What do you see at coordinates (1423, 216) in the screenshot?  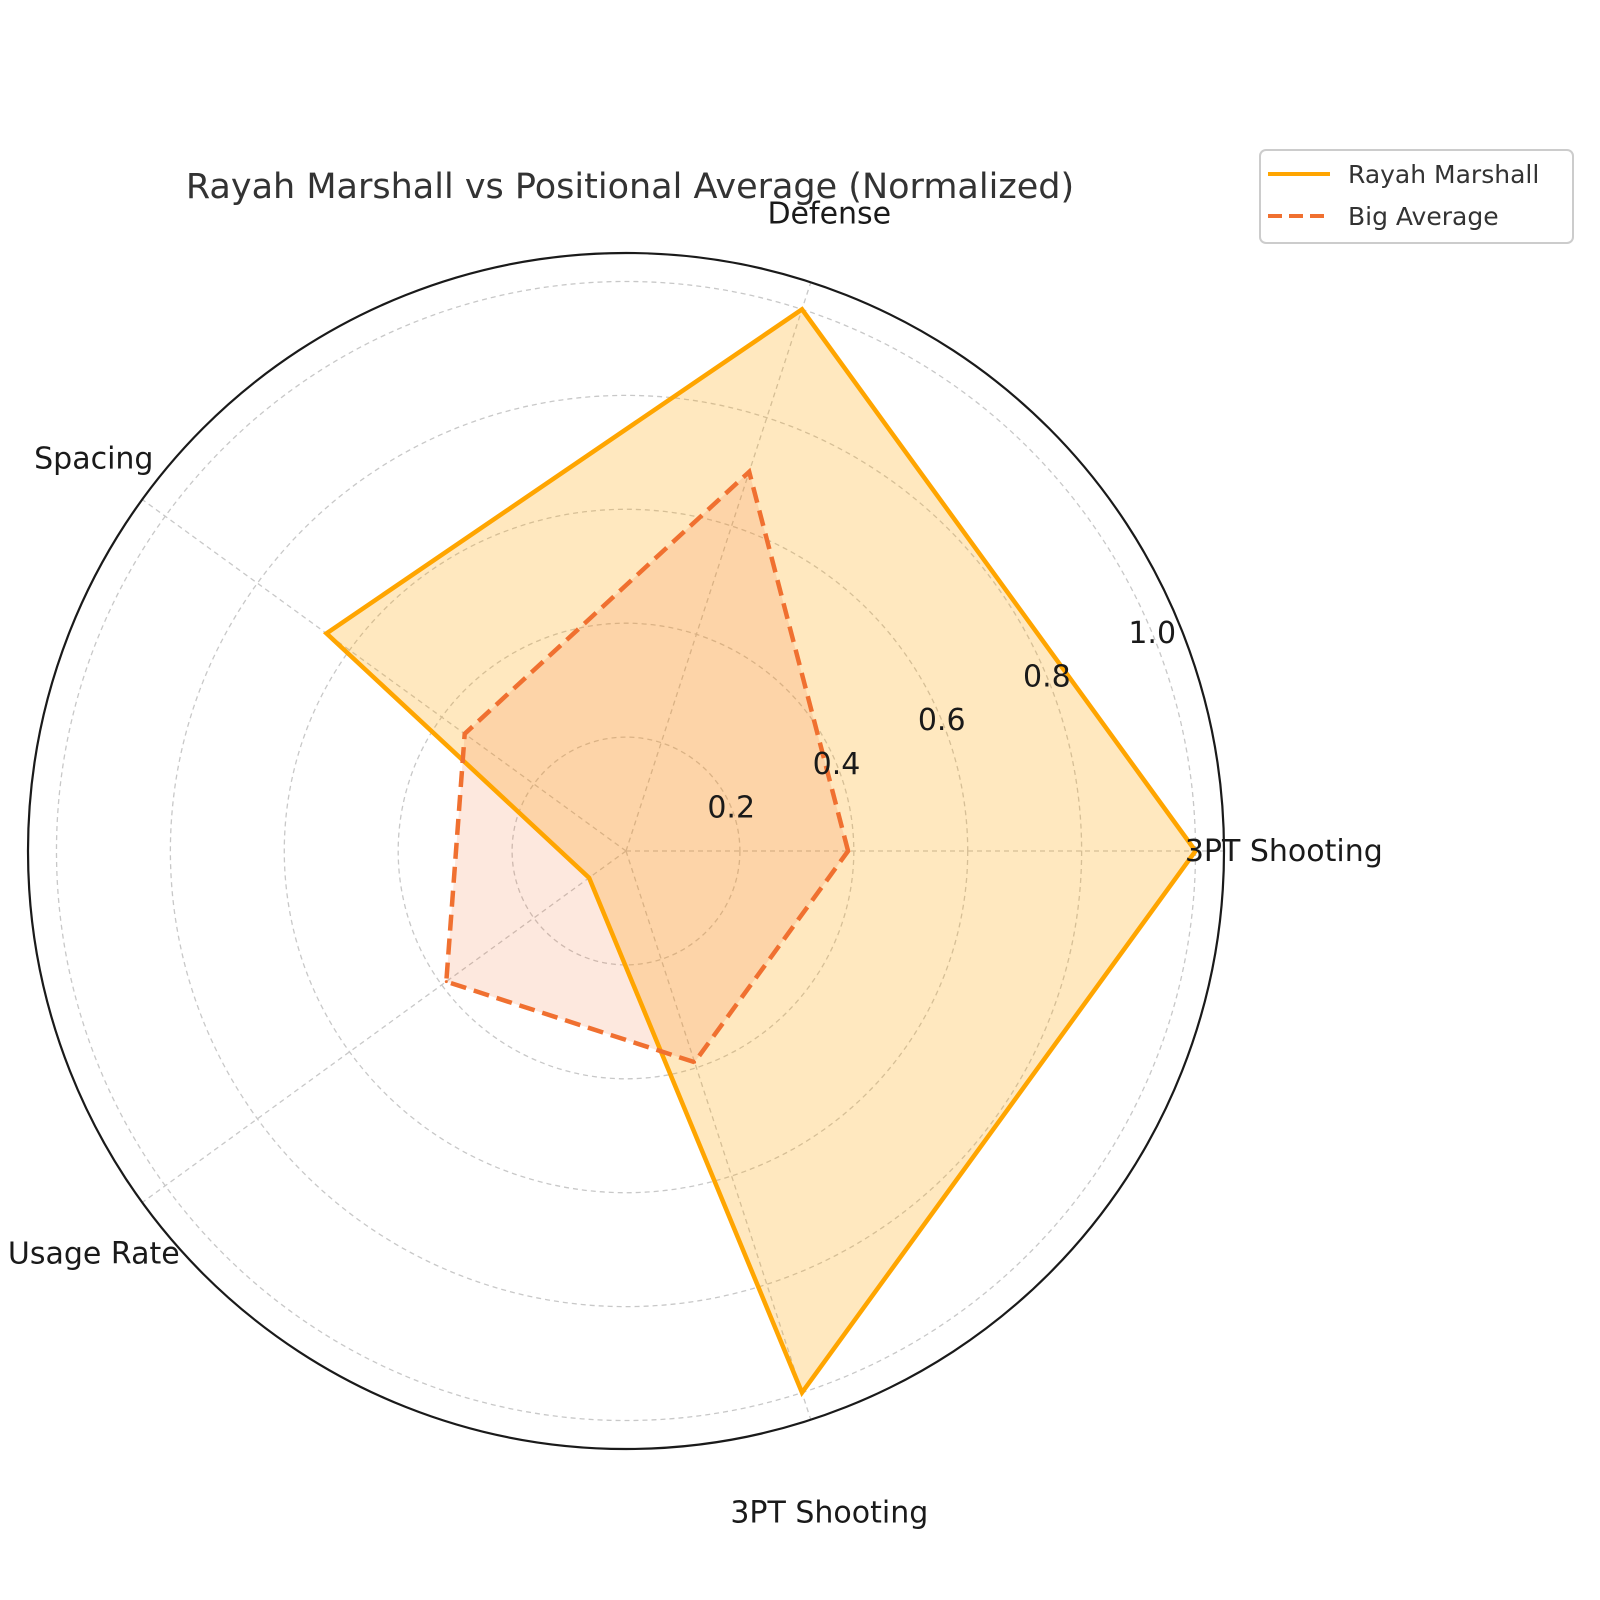 I see `legend-label-big-average: Big Average` at bounding box center [1423, 216].